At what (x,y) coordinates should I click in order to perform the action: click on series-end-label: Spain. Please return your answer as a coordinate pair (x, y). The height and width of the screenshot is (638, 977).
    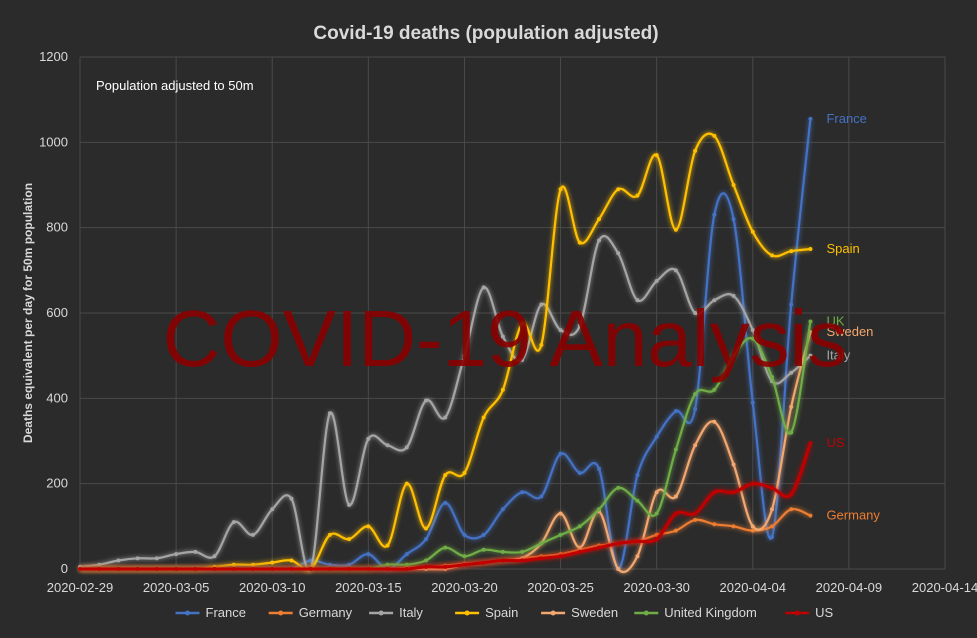
    Looking at the image, I should click on (842, 248).